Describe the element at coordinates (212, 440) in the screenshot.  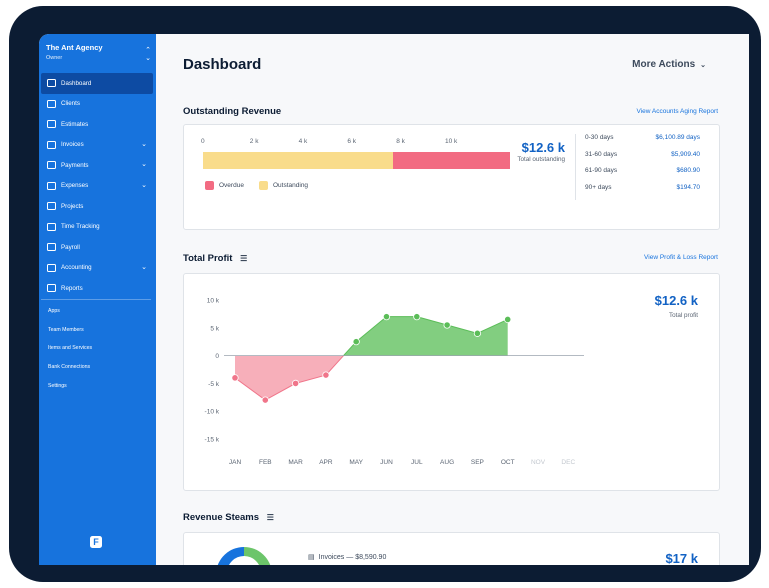
I see `y-tick-label: -15 k` at that location.